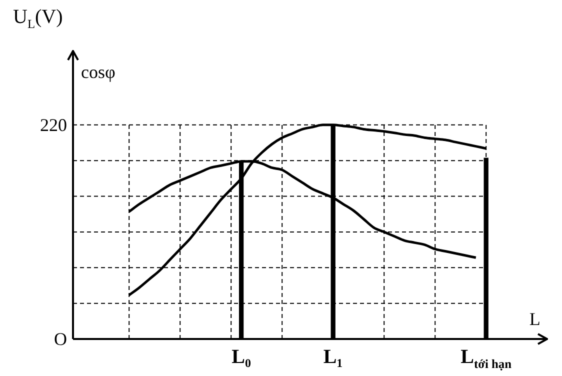 The height and width of the screenshot is (376, 562). What do you see at coordinates (241, 357) in the screenshot?
I see `x-tick-label: L₀` at bounding box center [241, 357].